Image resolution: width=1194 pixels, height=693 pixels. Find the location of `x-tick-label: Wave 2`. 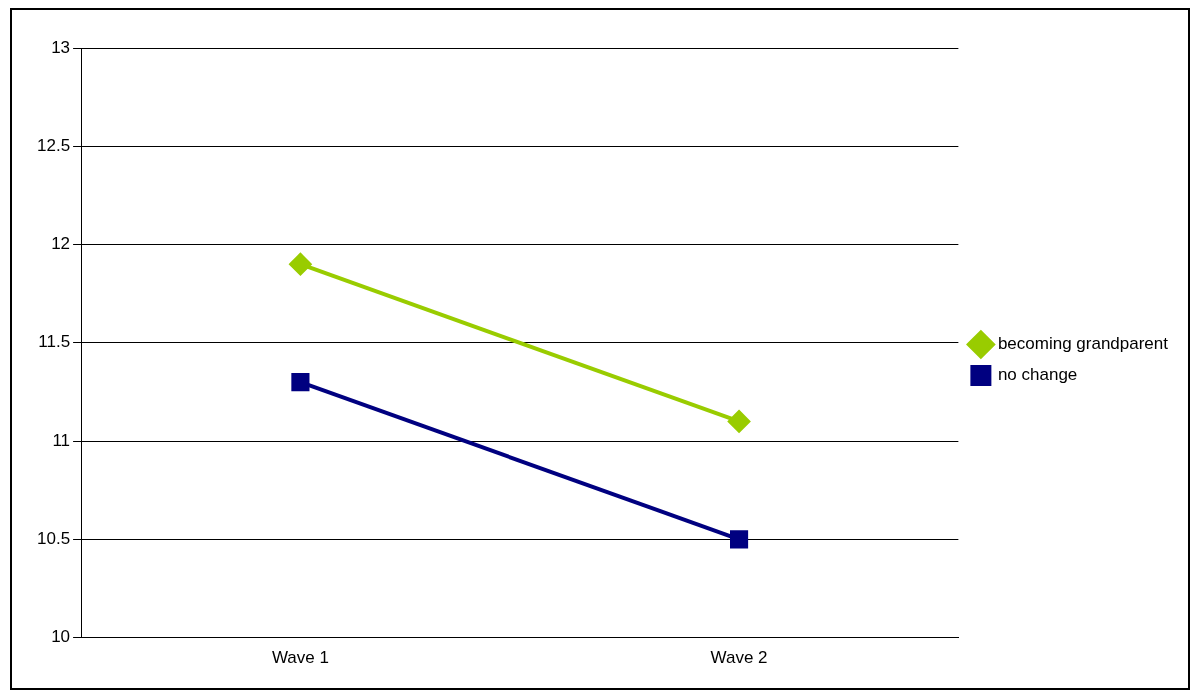

x-tick-label: Wave 2 is located at coordinates (739, 658).